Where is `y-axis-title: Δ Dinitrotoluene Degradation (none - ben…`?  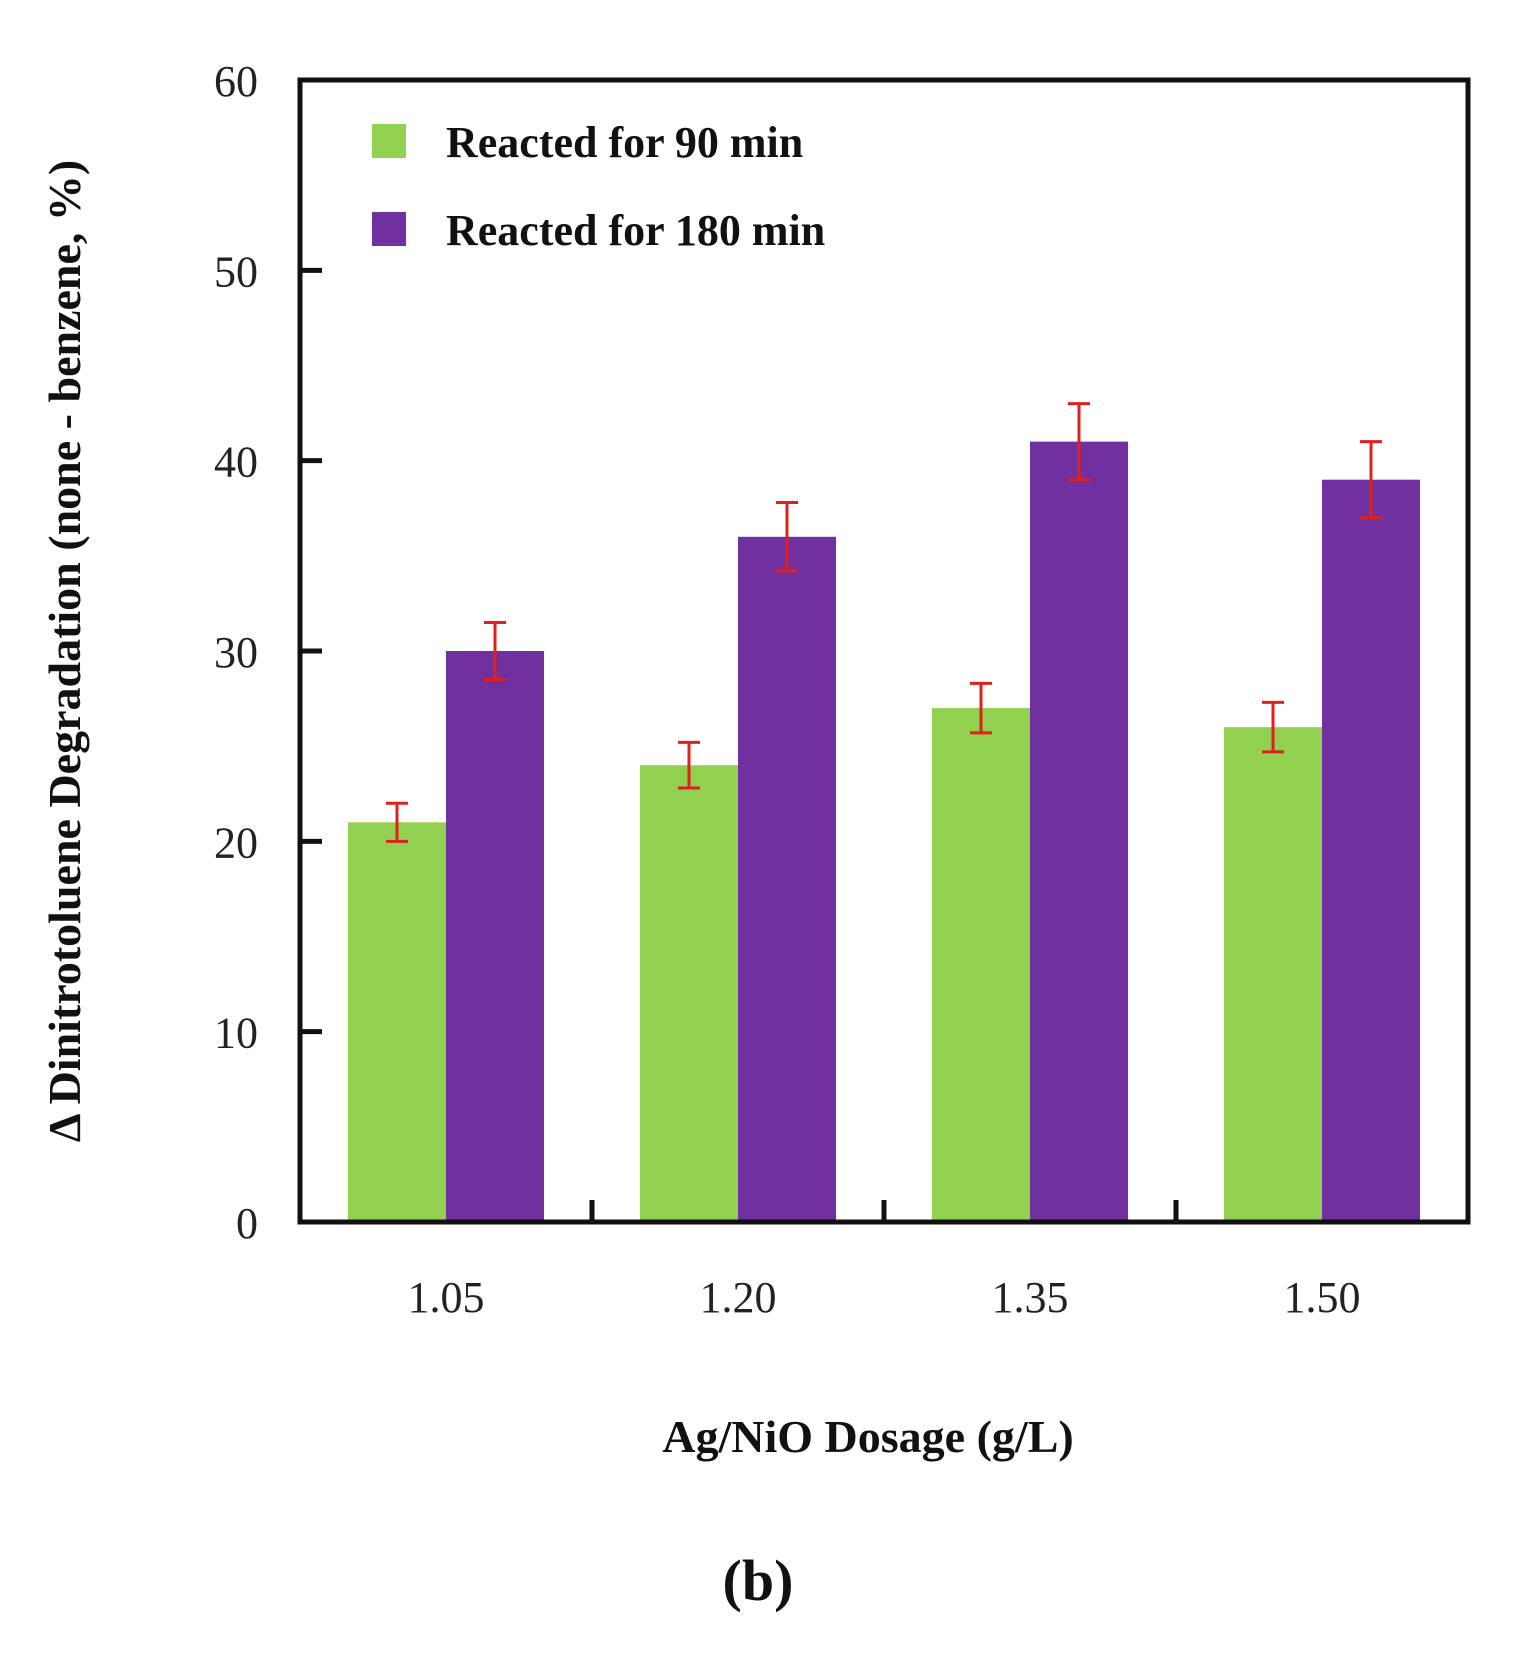
y-axis-title: Δ Dinitrotoluene Degradation (none - ben… is located at coordinates (64, 651).